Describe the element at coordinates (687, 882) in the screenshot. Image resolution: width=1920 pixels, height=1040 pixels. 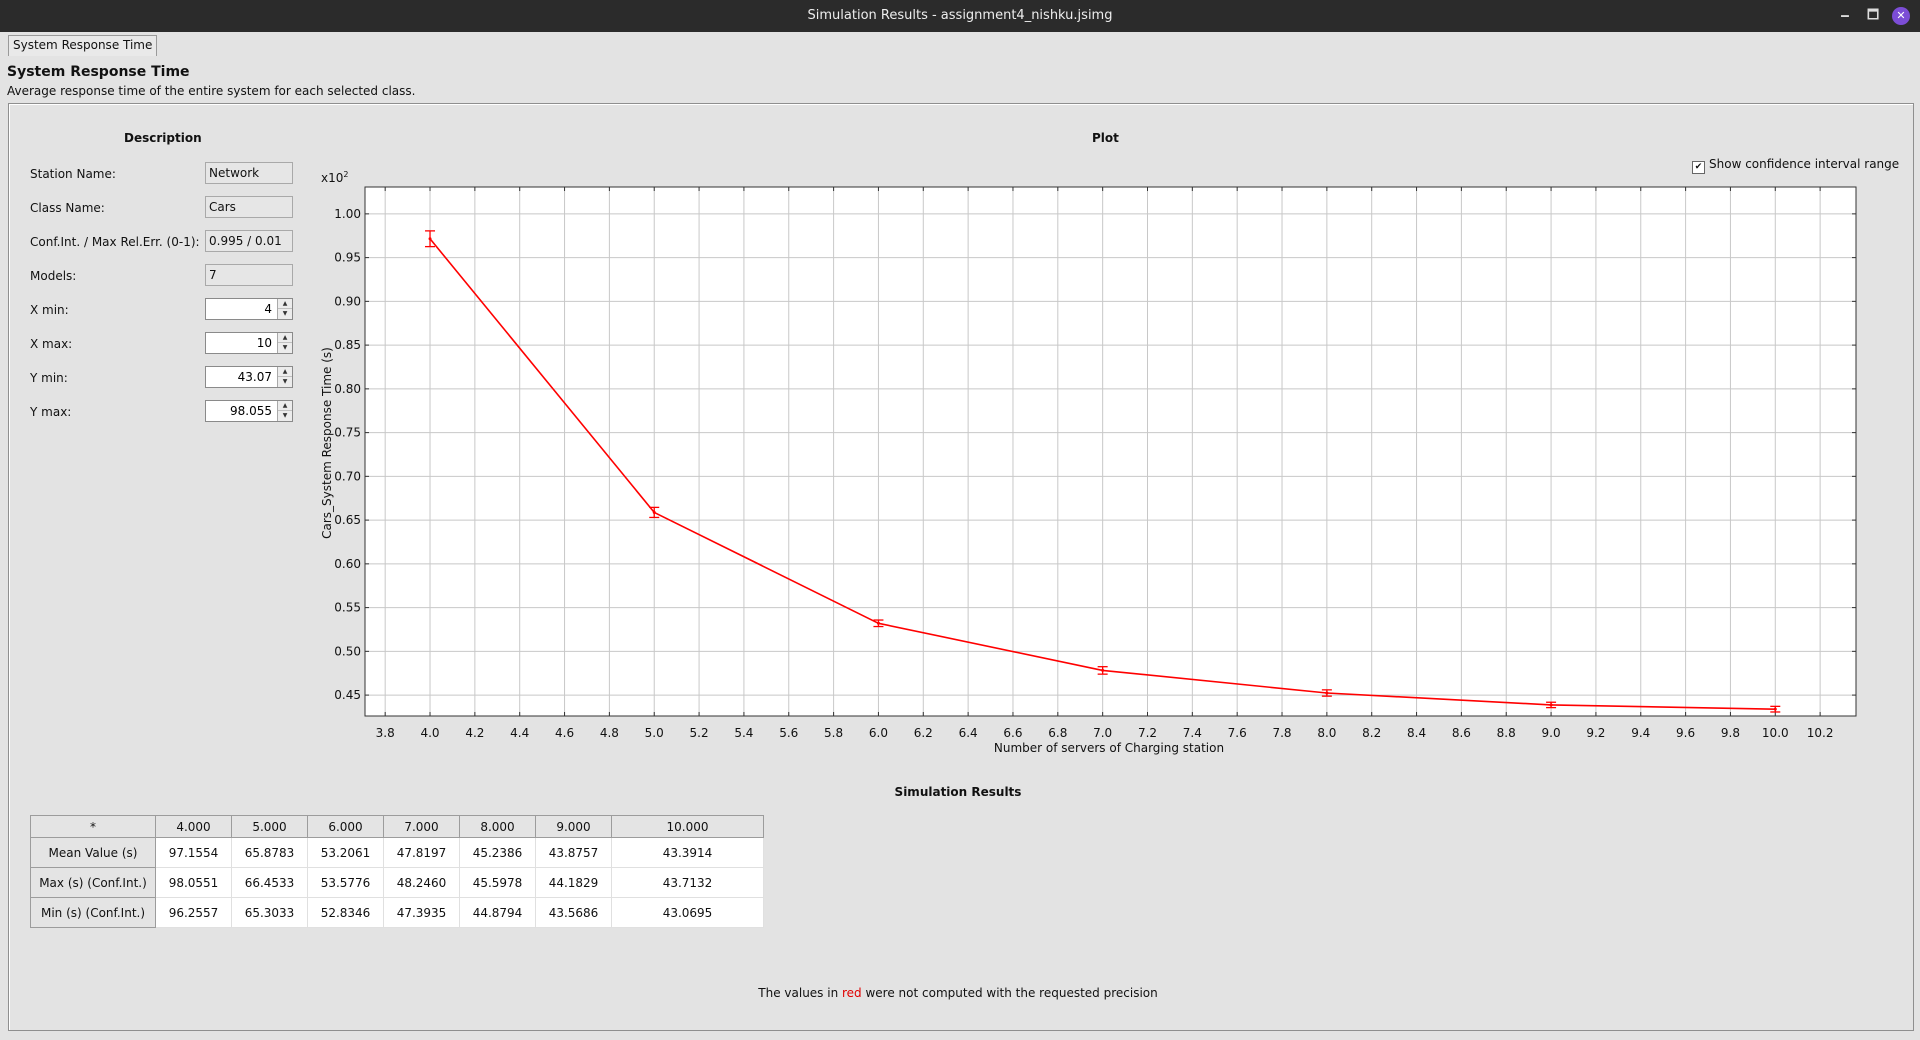
I see `table-cell: 43.7132` at that location.